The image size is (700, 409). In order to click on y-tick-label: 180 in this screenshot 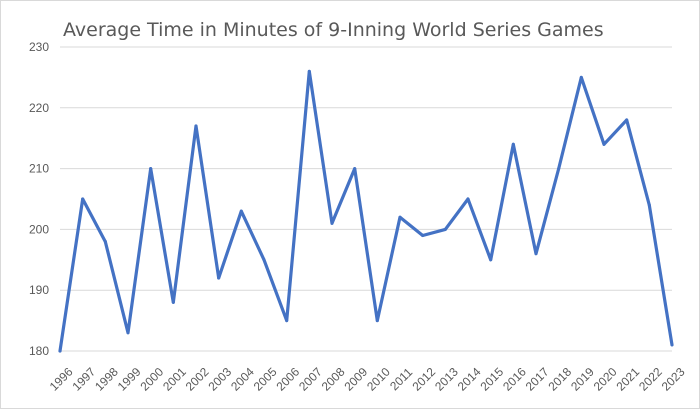, I will do `click(39, 351)`.